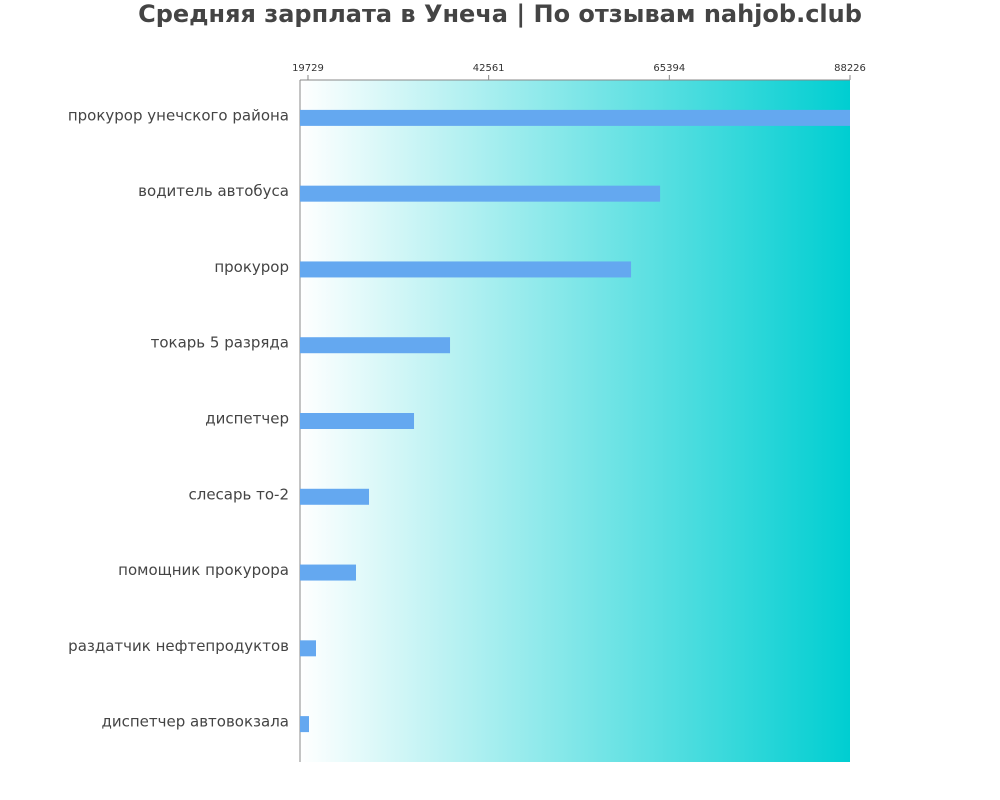 Image resolution: width=1000 pixels, height=800 pixels. What do you see at coordinates (308, 68) in the screenshot?
I see `x-tick-label: 19729` at bounding box center [308, 68].